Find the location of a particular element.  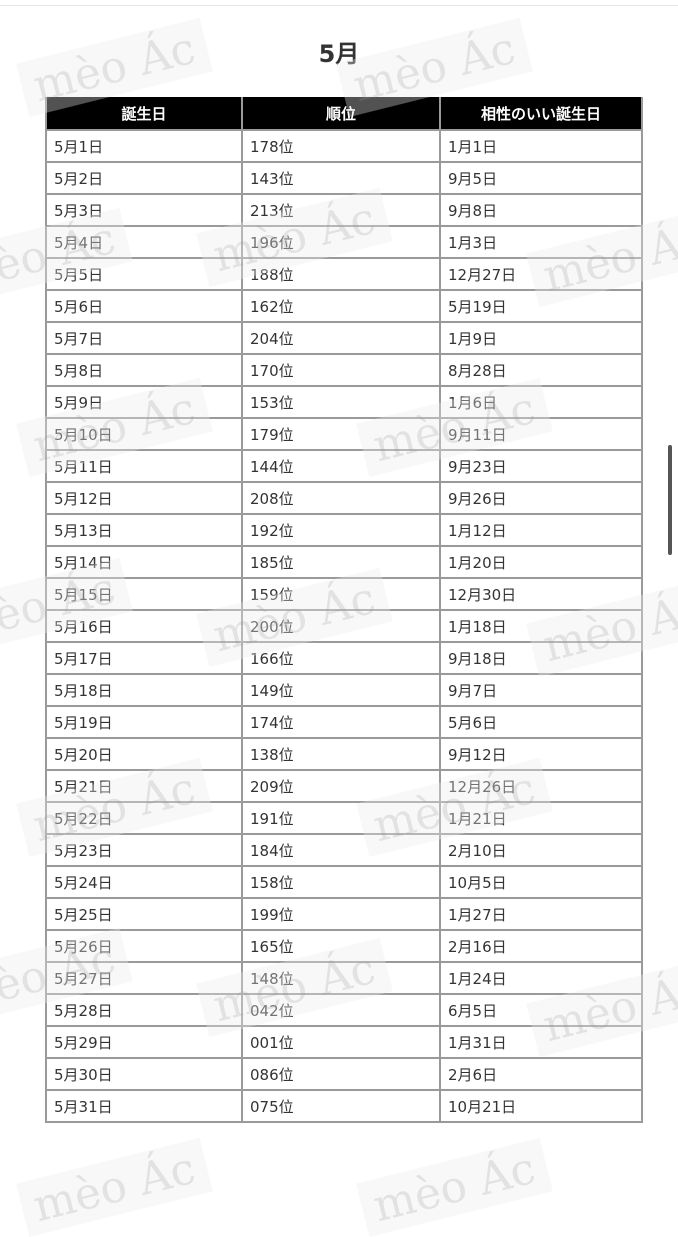

birthday-cell: 5月6日 is located at coordinates (144, 306).